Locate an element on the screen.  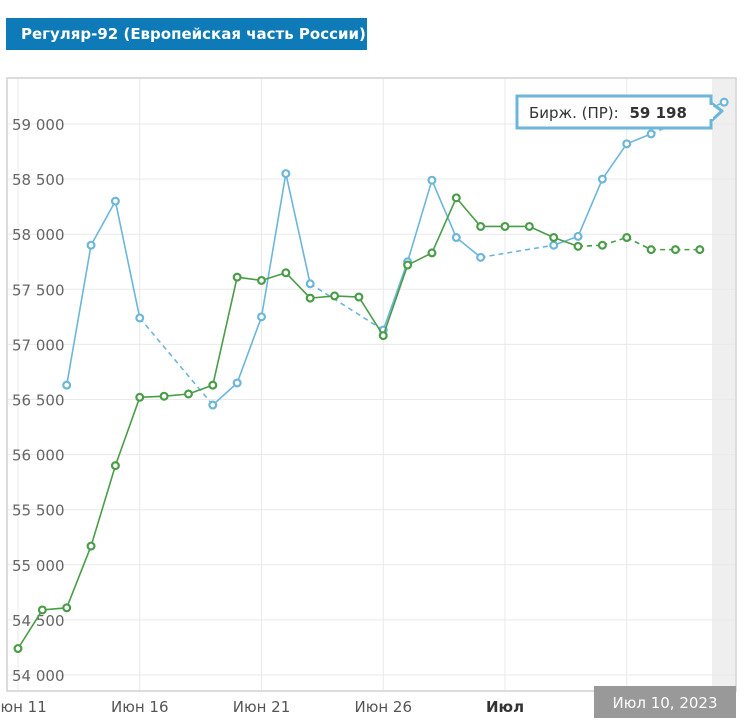
x-tick-label: Июл is located at coordinates (505, 707).